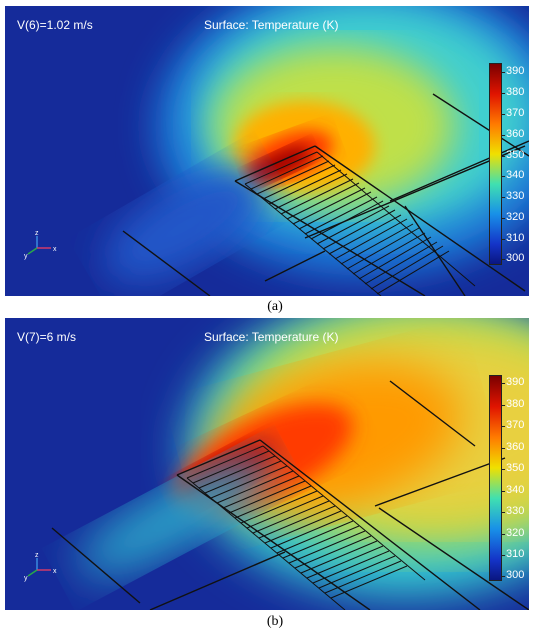 The width and height of the screenshot is (550, 633). What do you see at coordinates (55, 25) in the screenshot?
I see `velocity-label: V(6)=1.02 m/s` at bounding box center [55, 25].